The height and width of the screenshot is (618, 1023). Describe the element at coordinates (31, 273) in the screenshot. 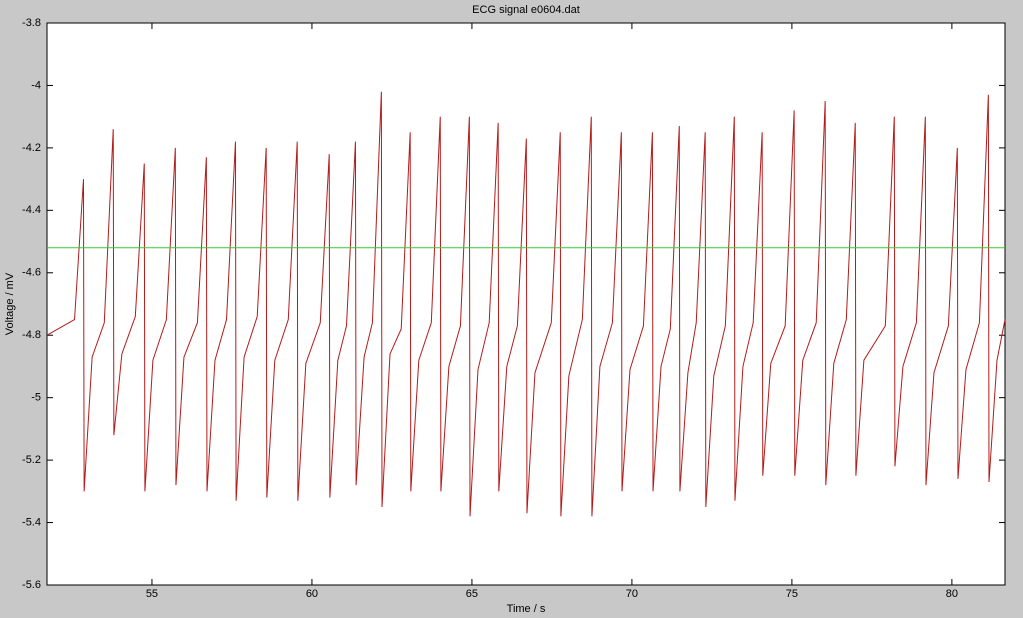

I see `y-tick-label: -4.6` at that location.